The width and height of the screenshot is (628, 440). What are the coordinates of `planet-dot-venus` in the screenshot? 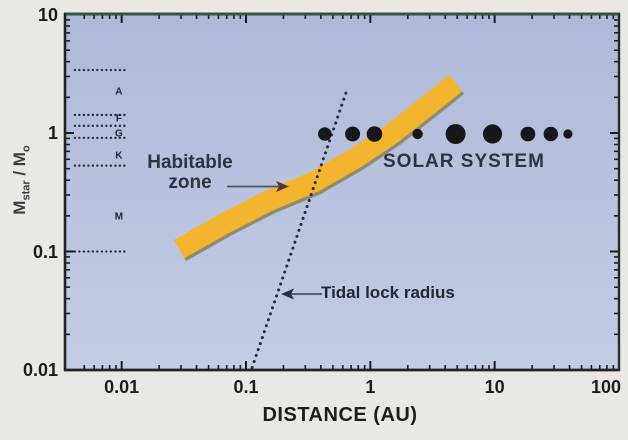 It's located at (353, 134).